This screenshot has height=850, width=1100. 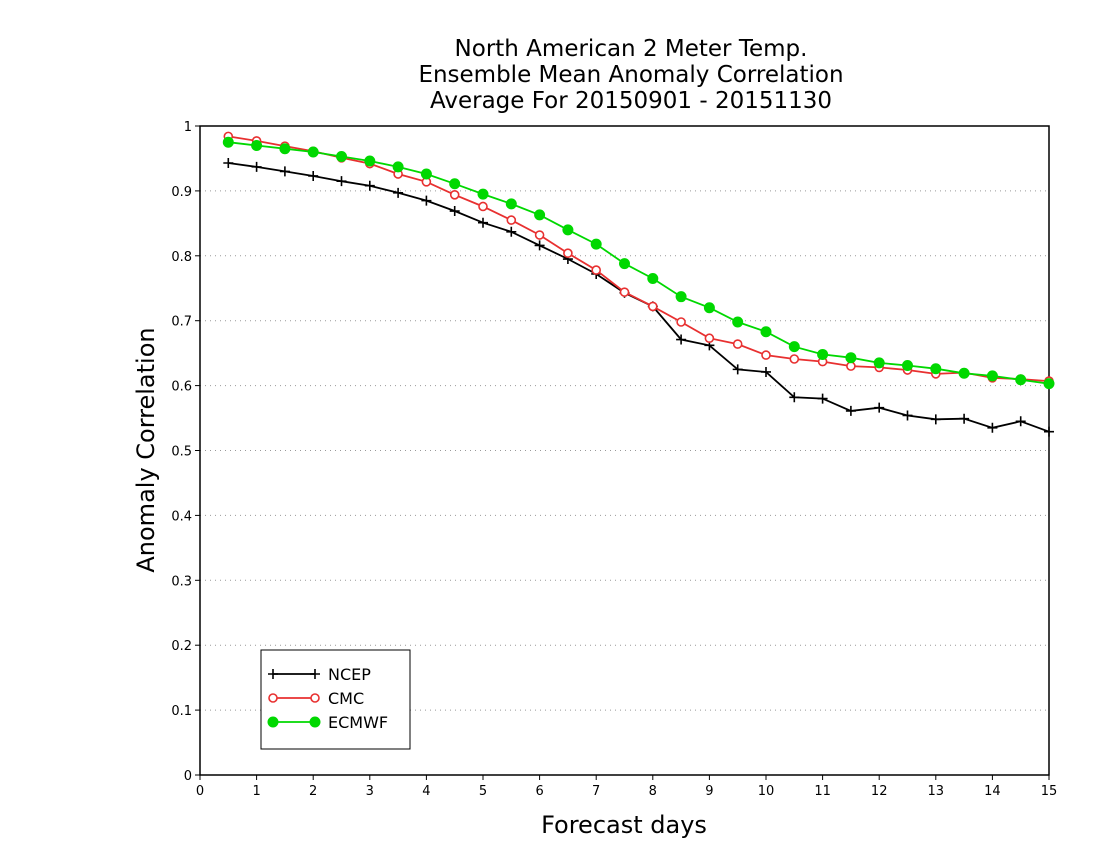 I want to click on legend: NCEP CMC ECMWF, so click(x=335, y=699).